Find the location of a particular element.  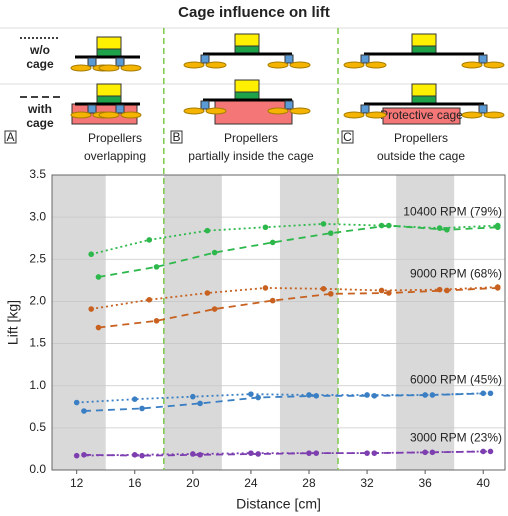

cage-label: Protective cage is located at coordinates (421, 115).